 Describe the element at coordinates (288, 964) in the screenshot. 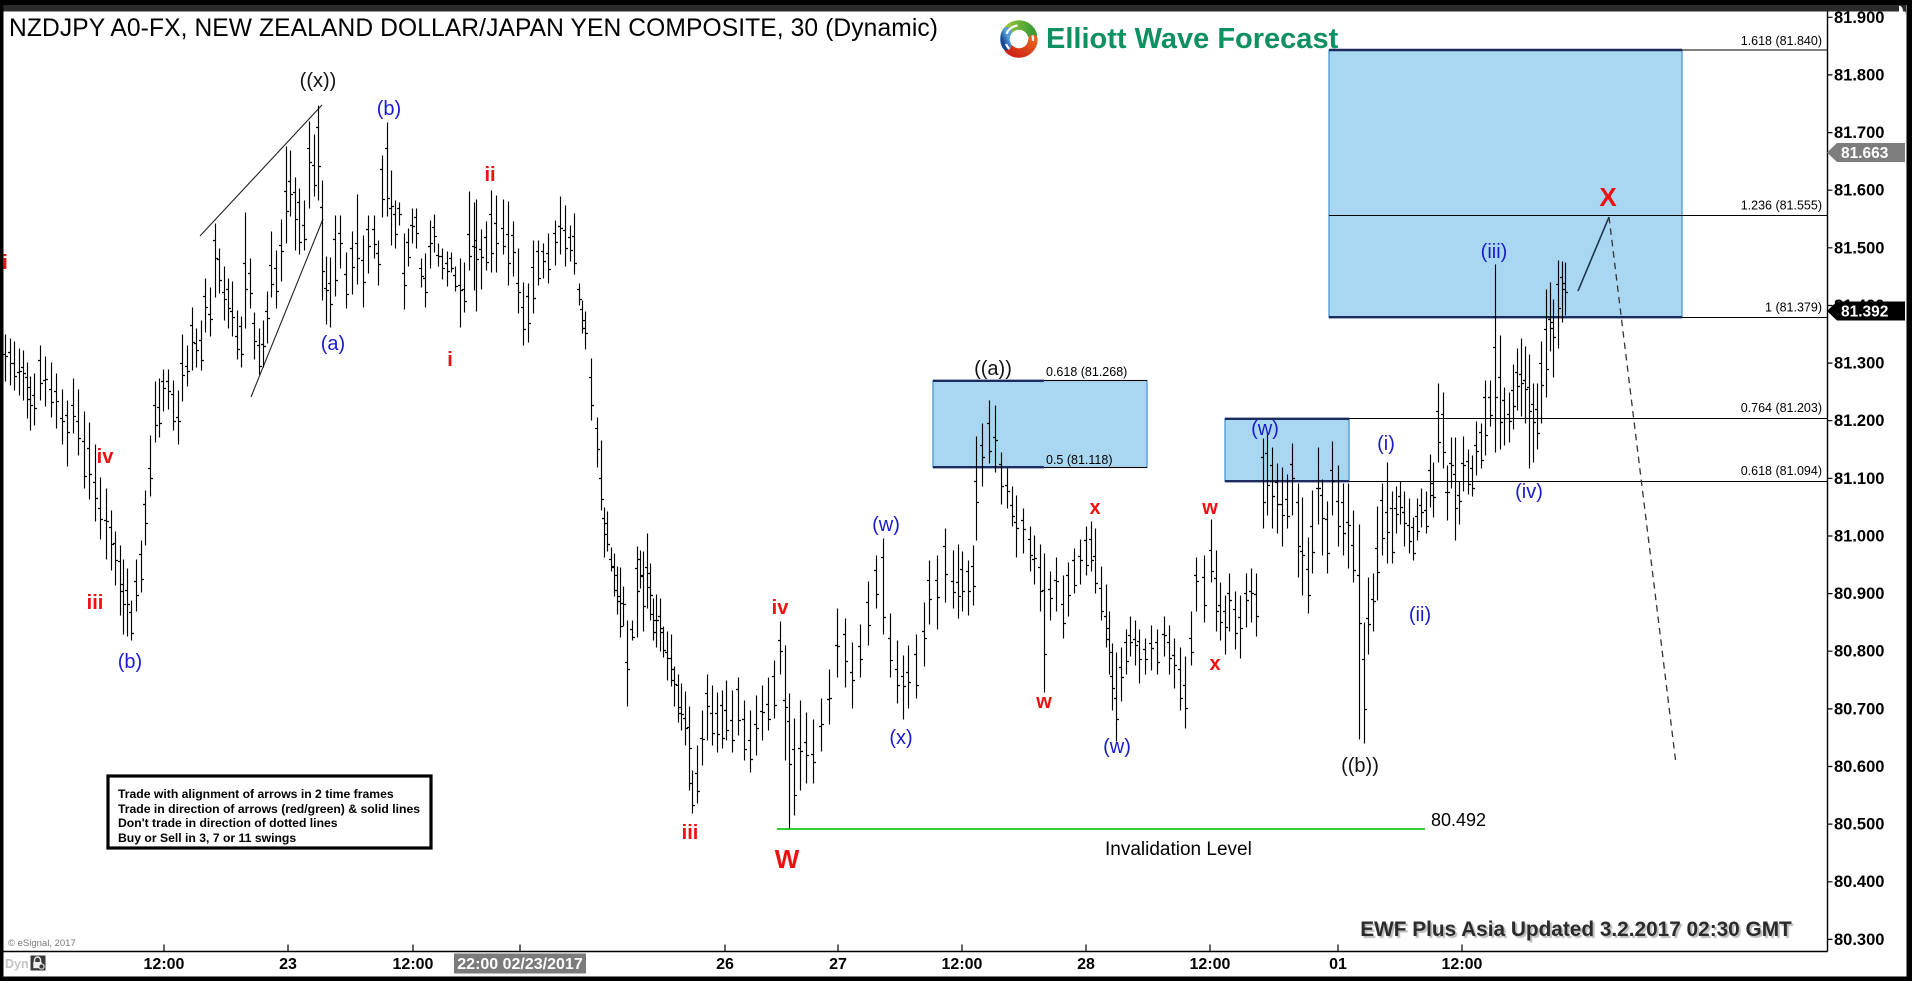

I see `svg-text: 23` at that location.